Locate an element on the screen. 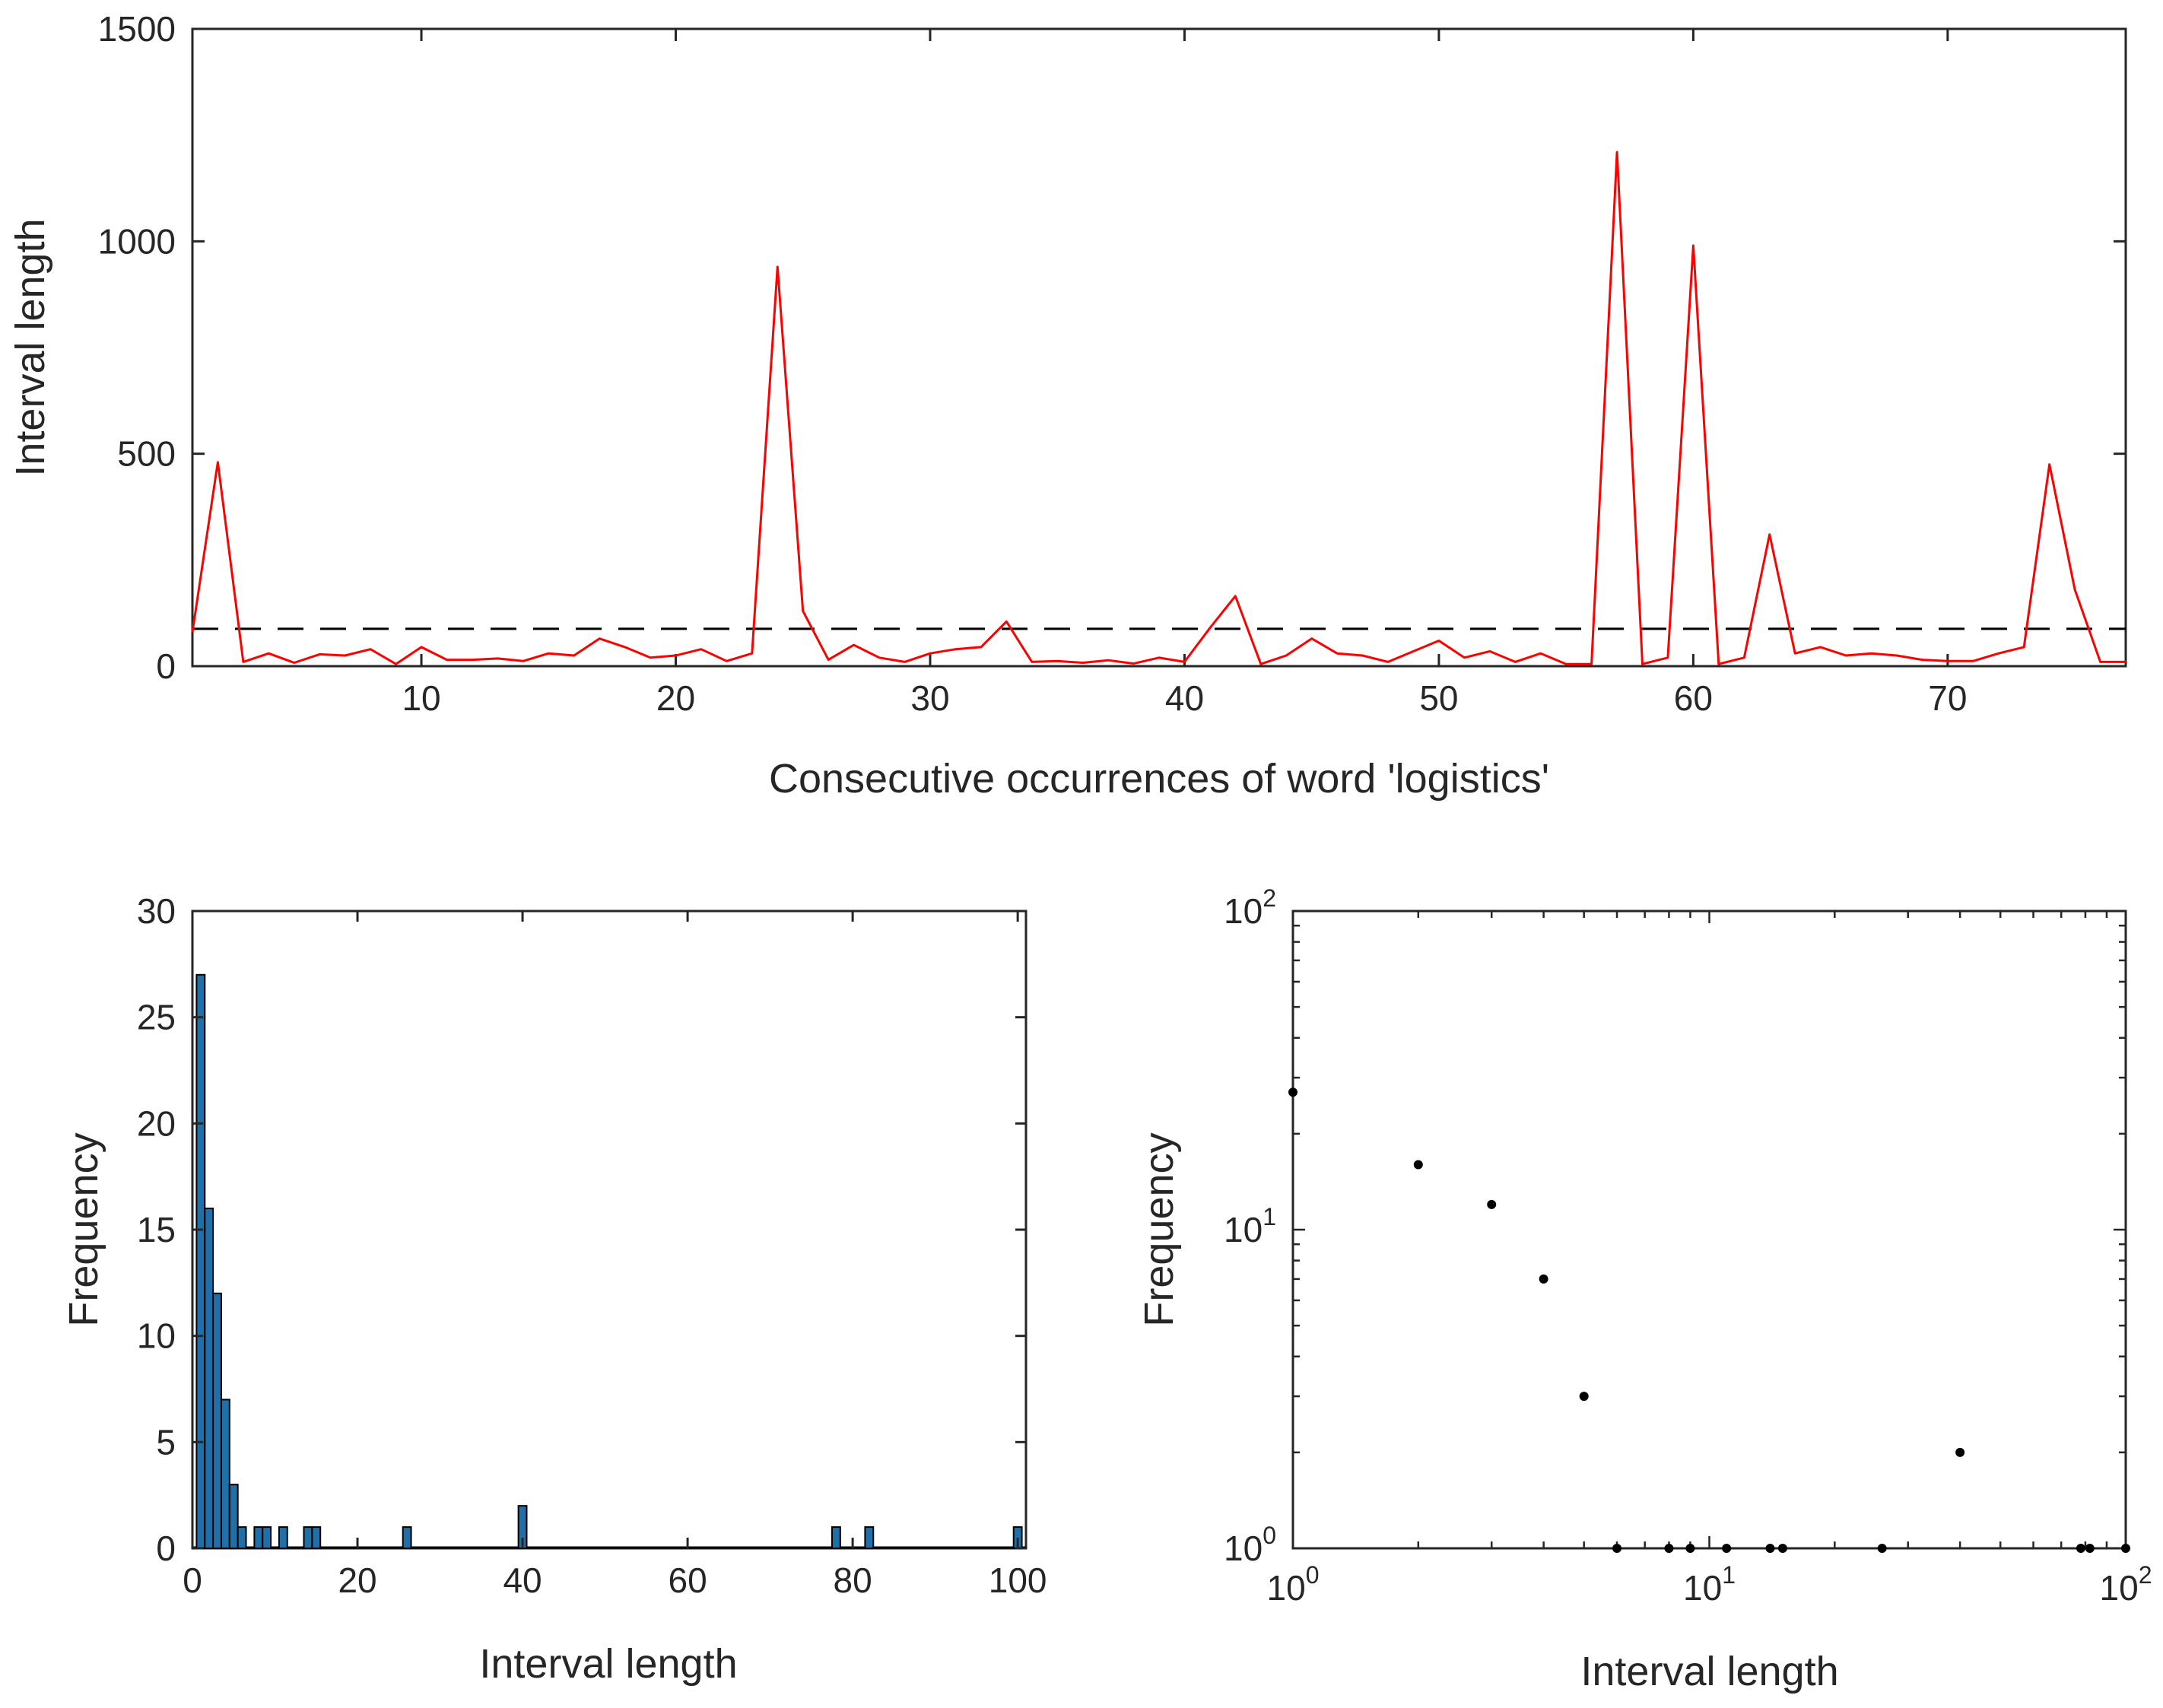 This screenshot has width=2163, height=1708. x-tick-label: 70 is located at coordinates (1948, 698).